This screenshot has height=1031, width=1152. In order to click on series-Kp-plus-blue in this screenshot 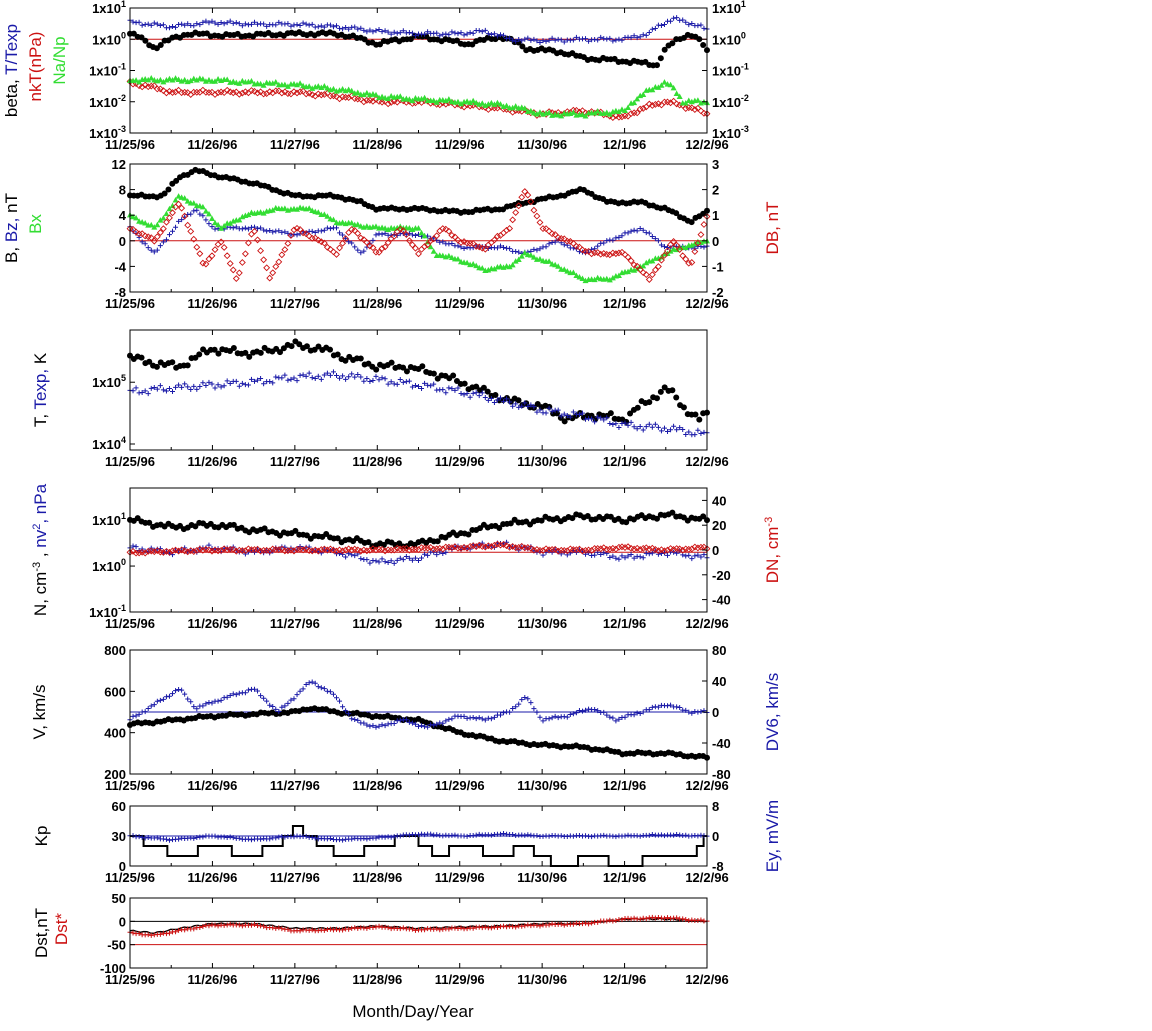, I will do `click(418, 837)`.